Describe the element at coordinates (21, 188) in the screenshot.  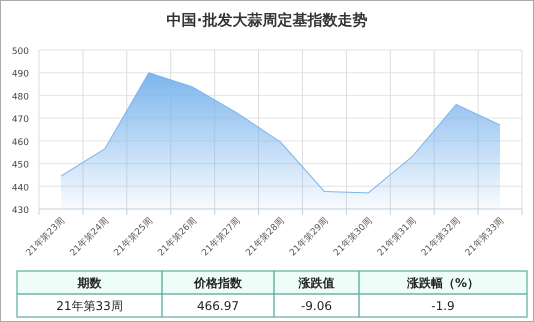
I see `y-tick-label: 440` at that location.